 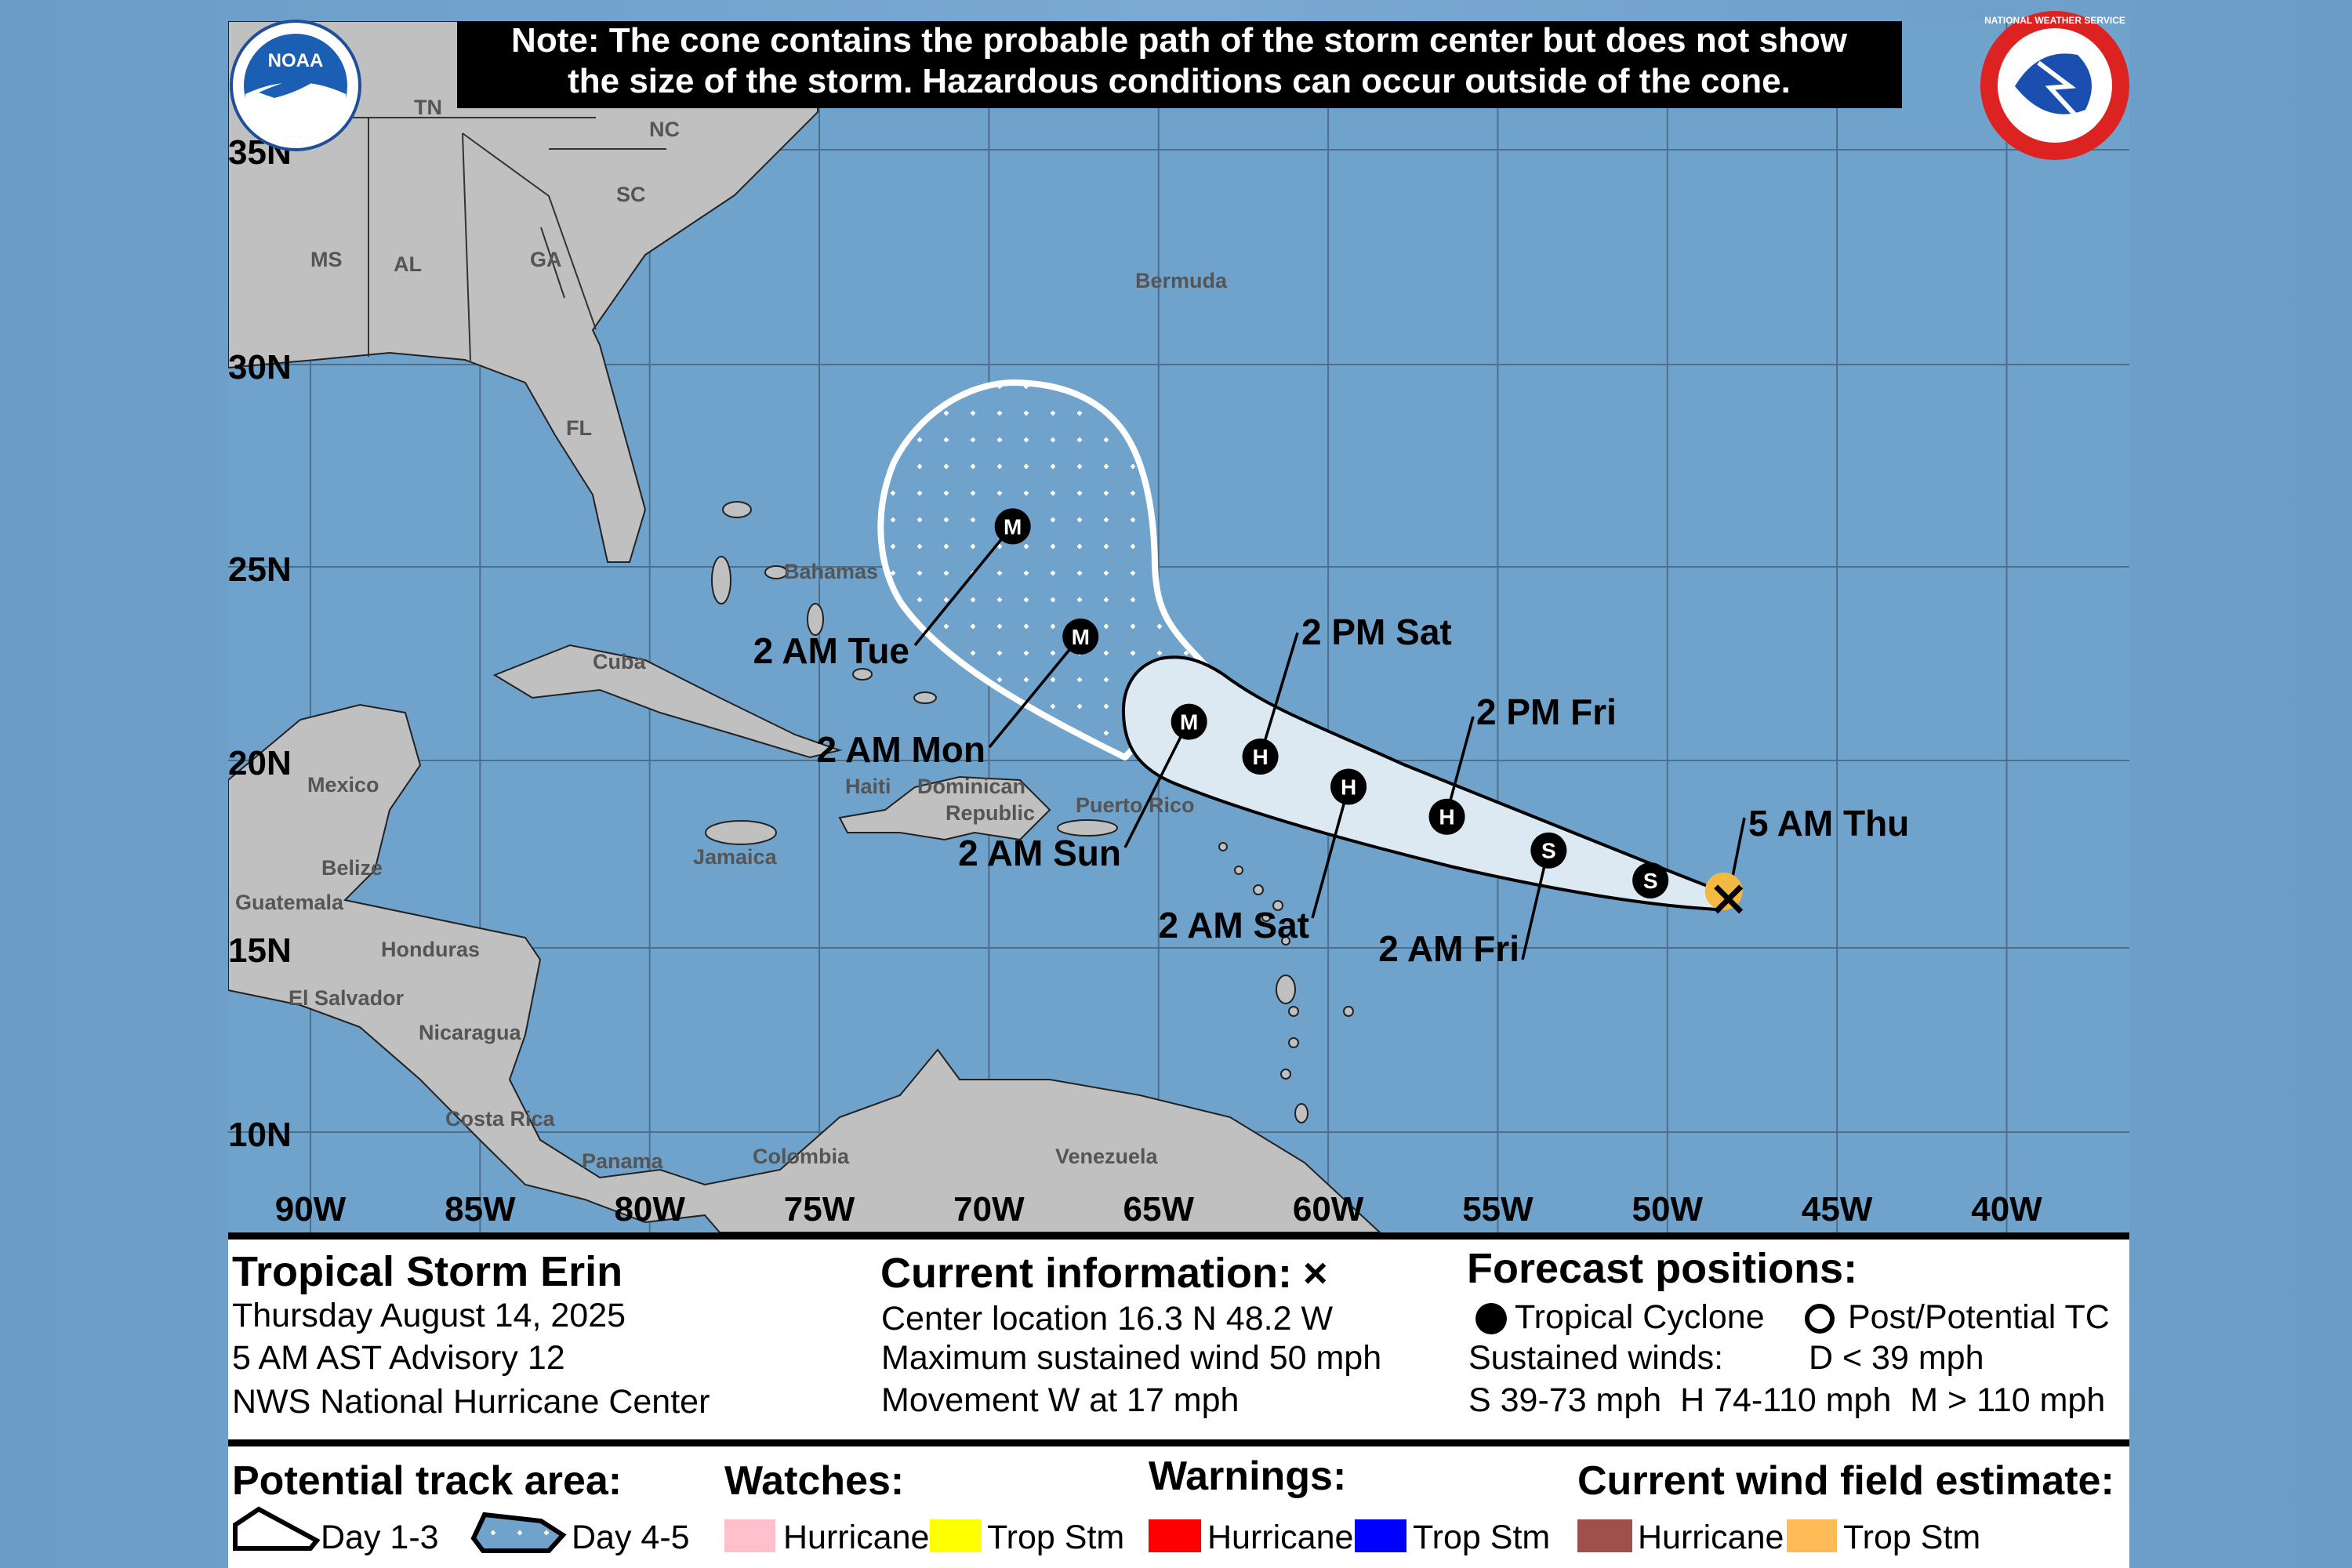 I want to click on land-united-states, so click(x=523, y=292).